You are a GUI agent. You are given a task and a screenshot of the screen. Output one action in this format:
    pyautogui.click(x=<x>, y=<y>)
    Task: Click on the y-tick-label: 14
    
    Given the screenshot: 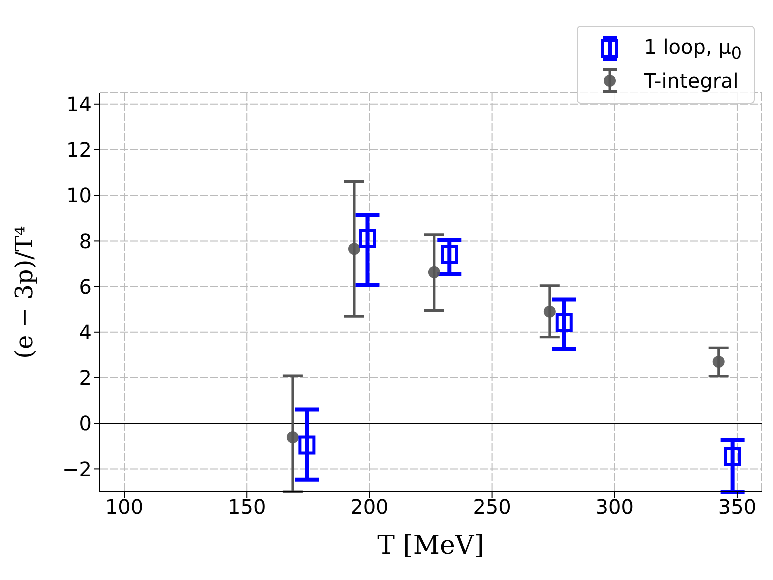 What is the action you would take?
    pyautogui.click(x=79, y=104)
    